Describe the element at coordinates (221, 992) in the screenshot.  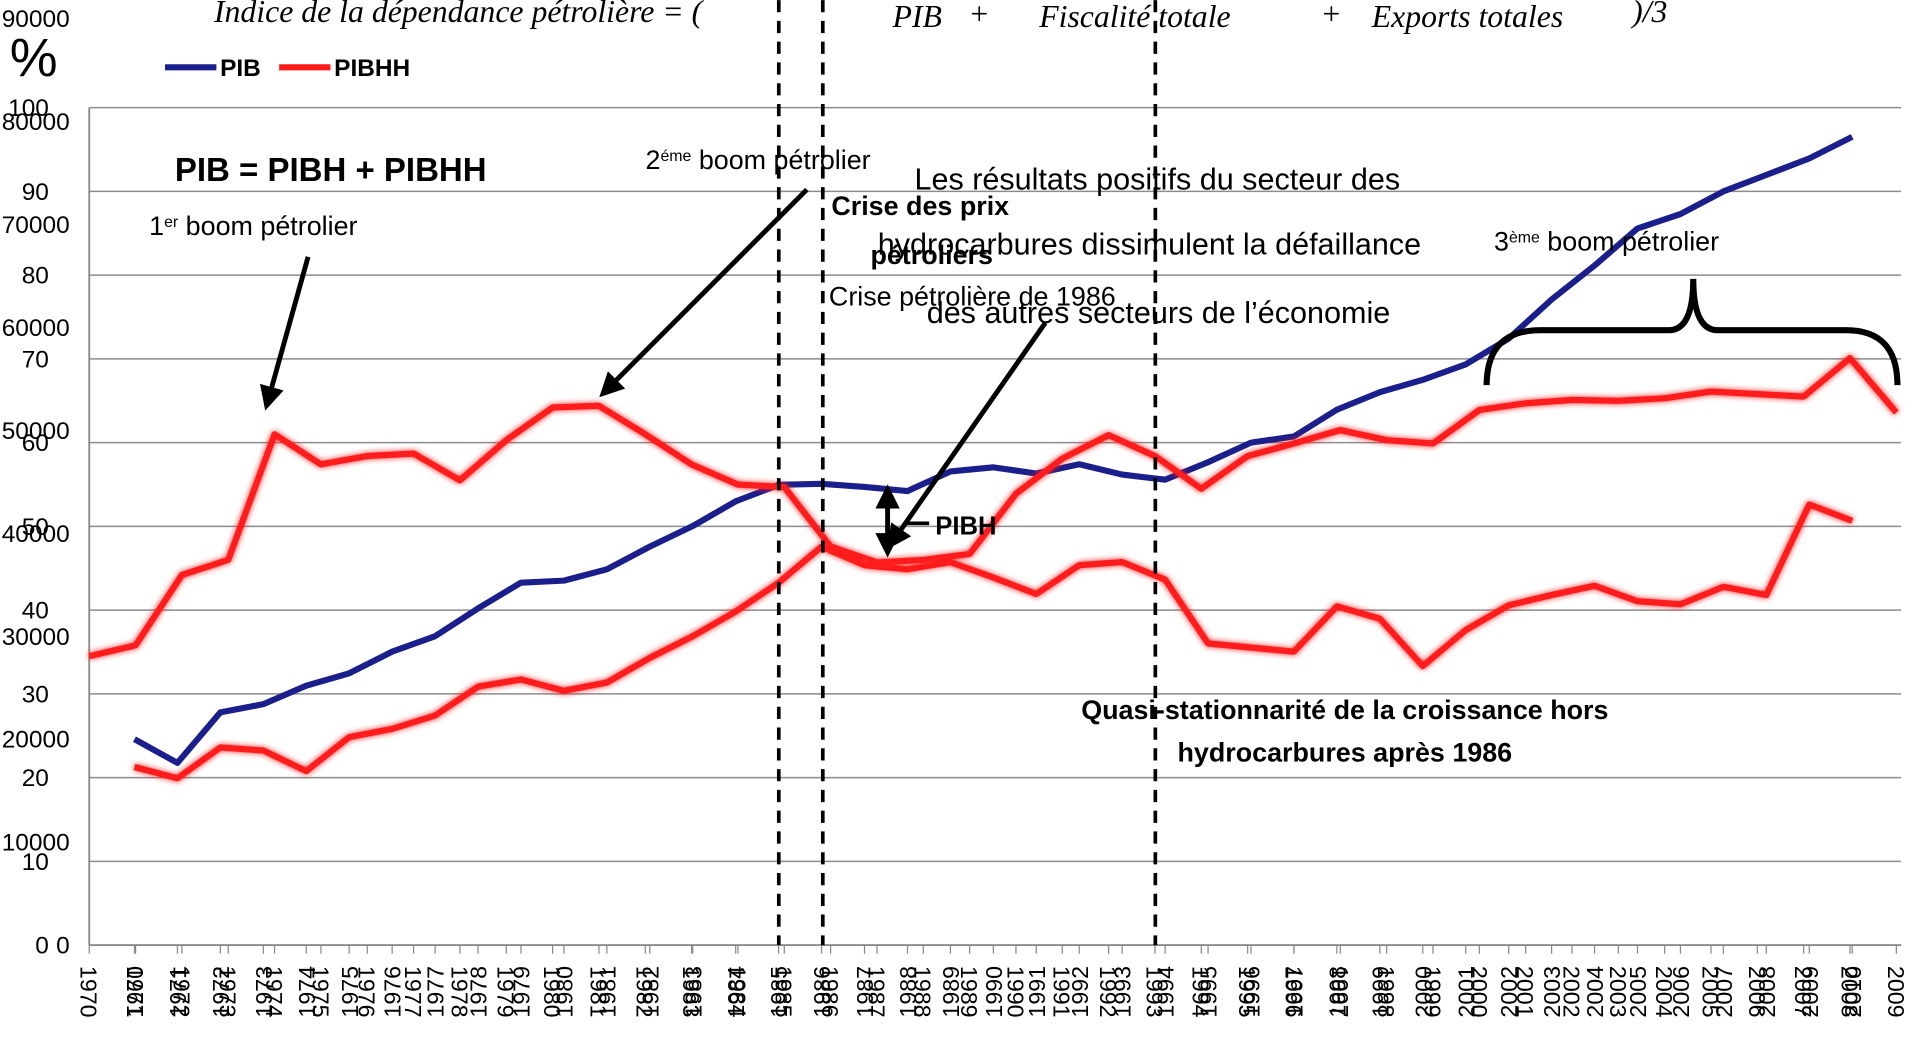
I see `x-tick-label: 1972` at that location.